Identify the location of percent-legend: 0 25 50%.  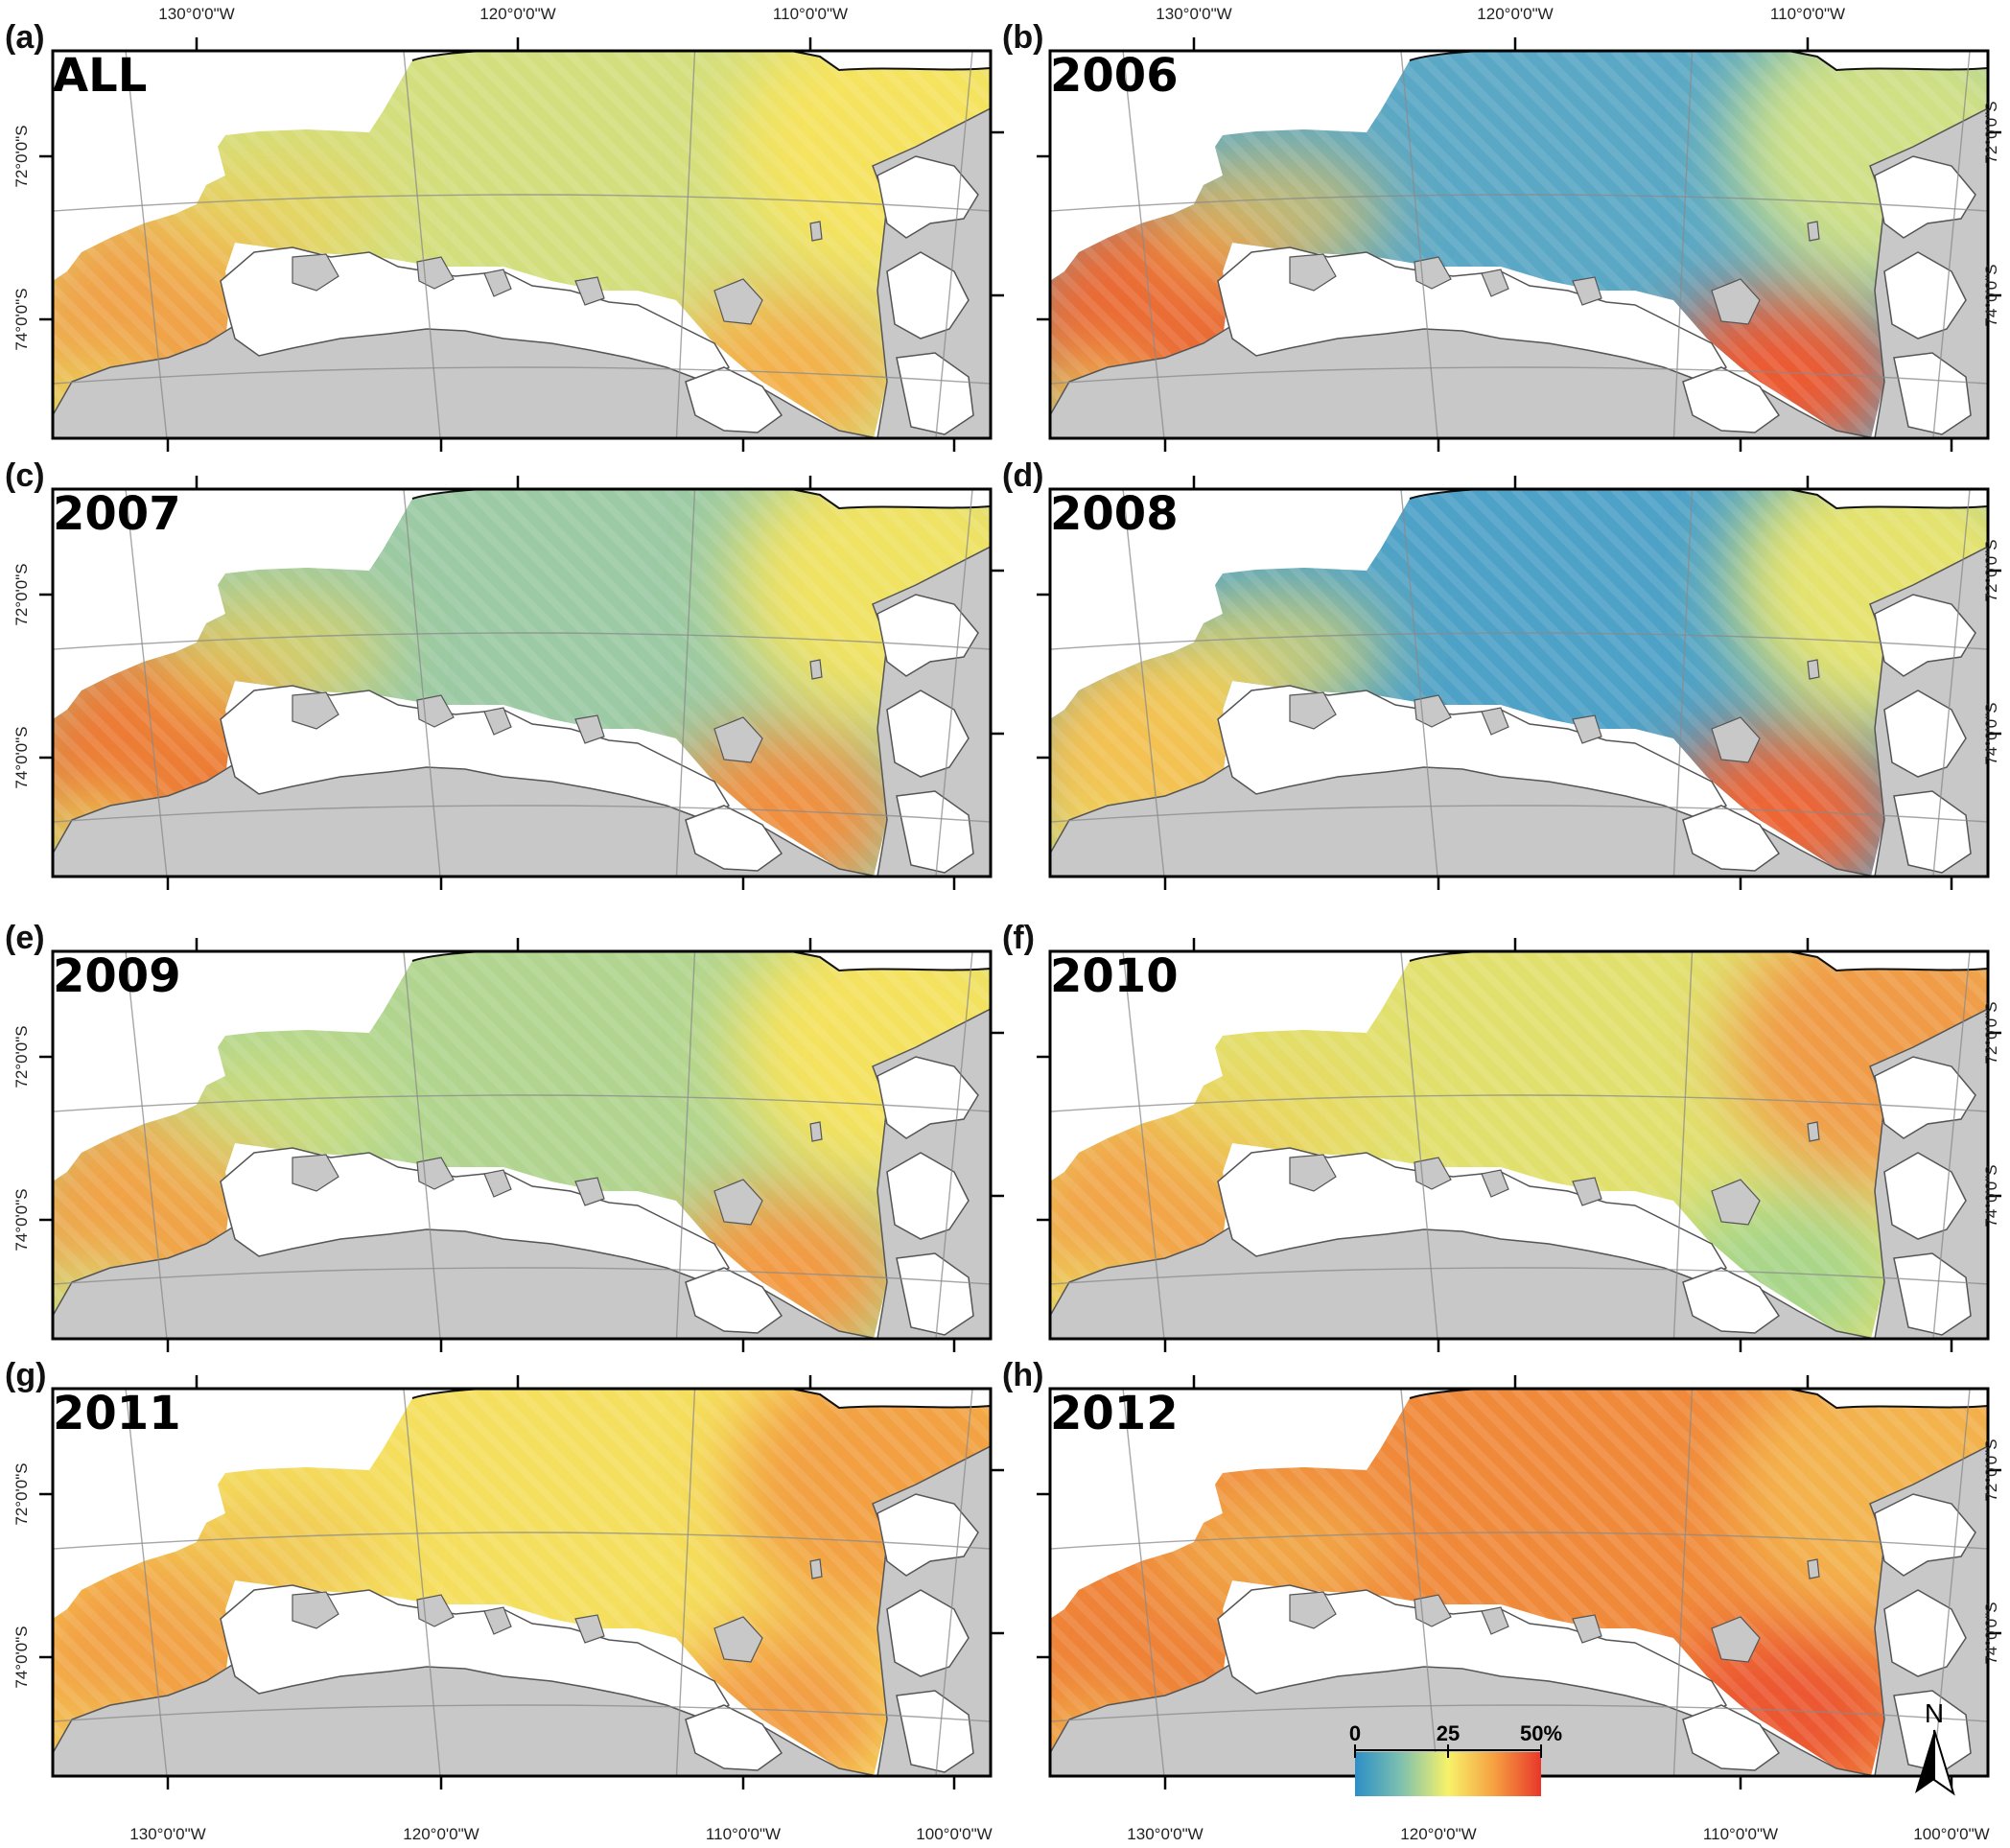
(1455, 1758).